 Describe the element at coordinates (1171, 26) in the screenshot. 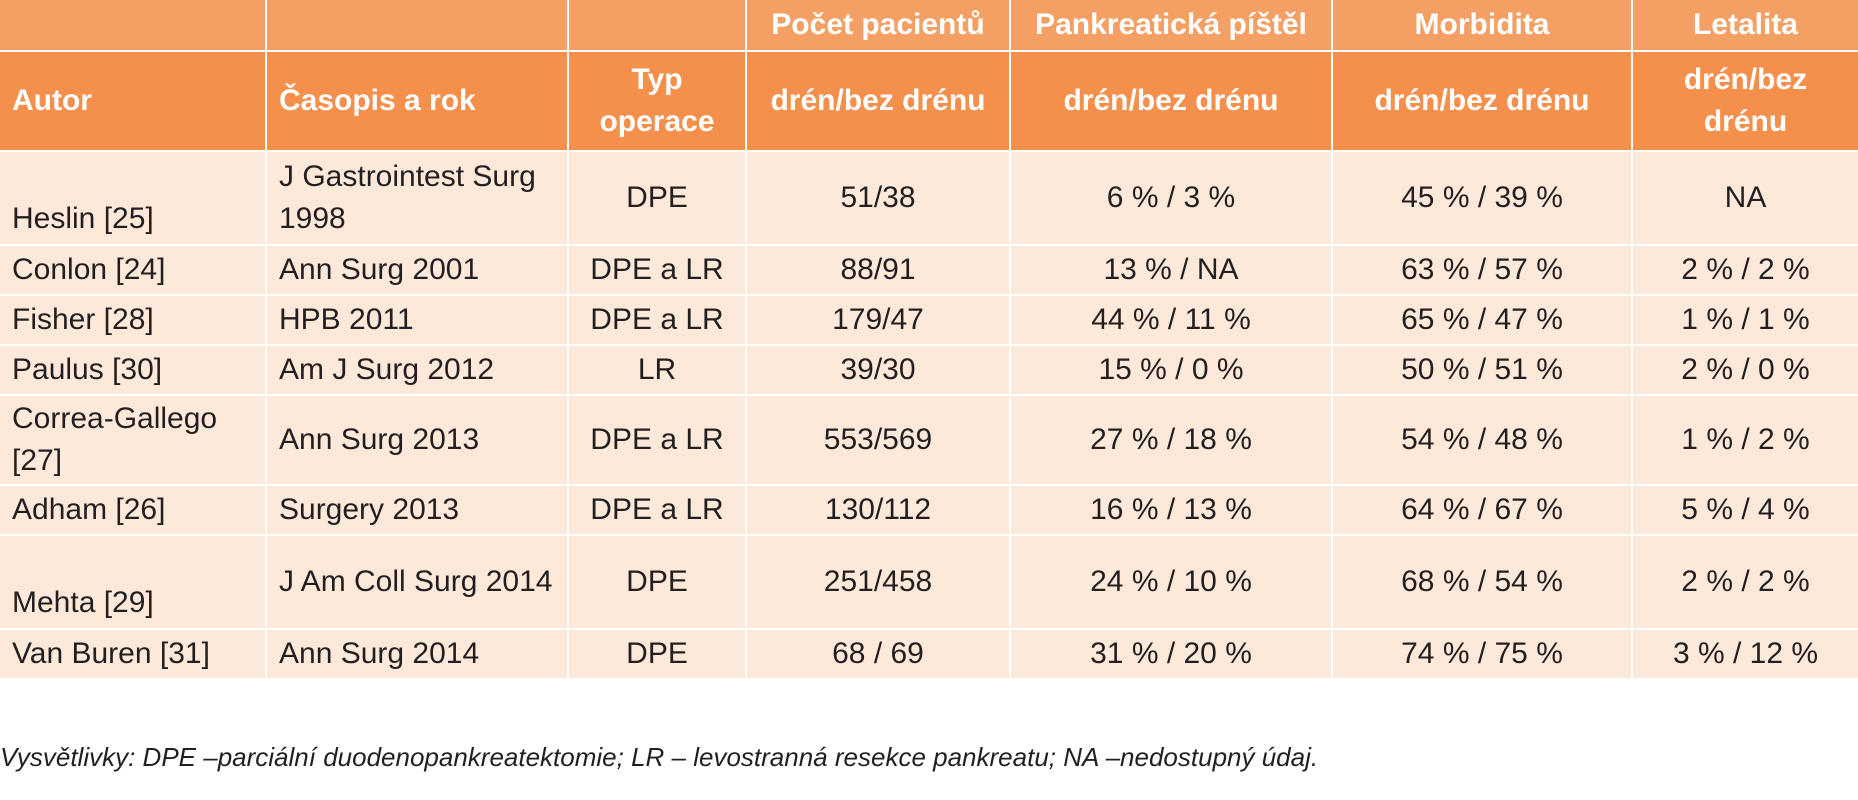

I see `group-header-fistula: Pankreatická píštěl` at that location.